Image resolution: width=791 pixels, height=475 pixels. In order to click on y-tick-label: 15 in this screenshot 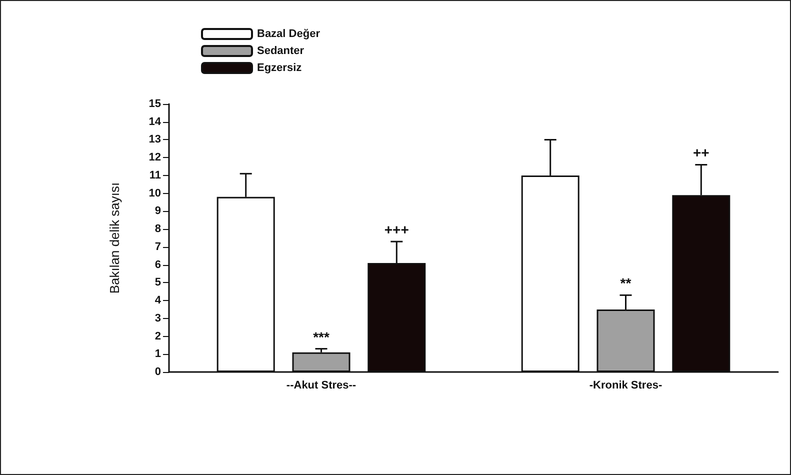, I will do `click(154, 104)`.